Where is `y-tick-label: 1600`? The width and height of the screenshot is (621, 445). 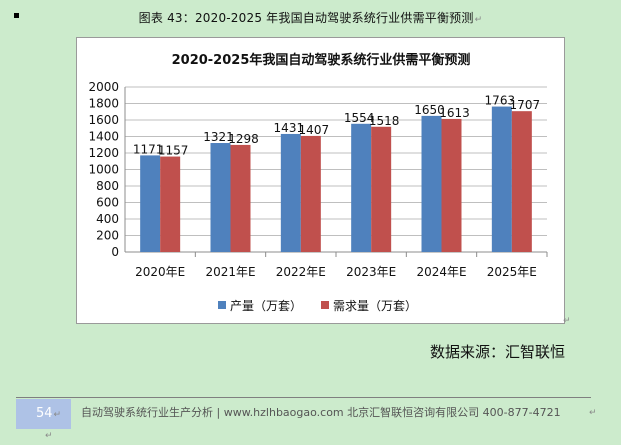
y-tick-label: 1600 is located at coordinates (103, 120).